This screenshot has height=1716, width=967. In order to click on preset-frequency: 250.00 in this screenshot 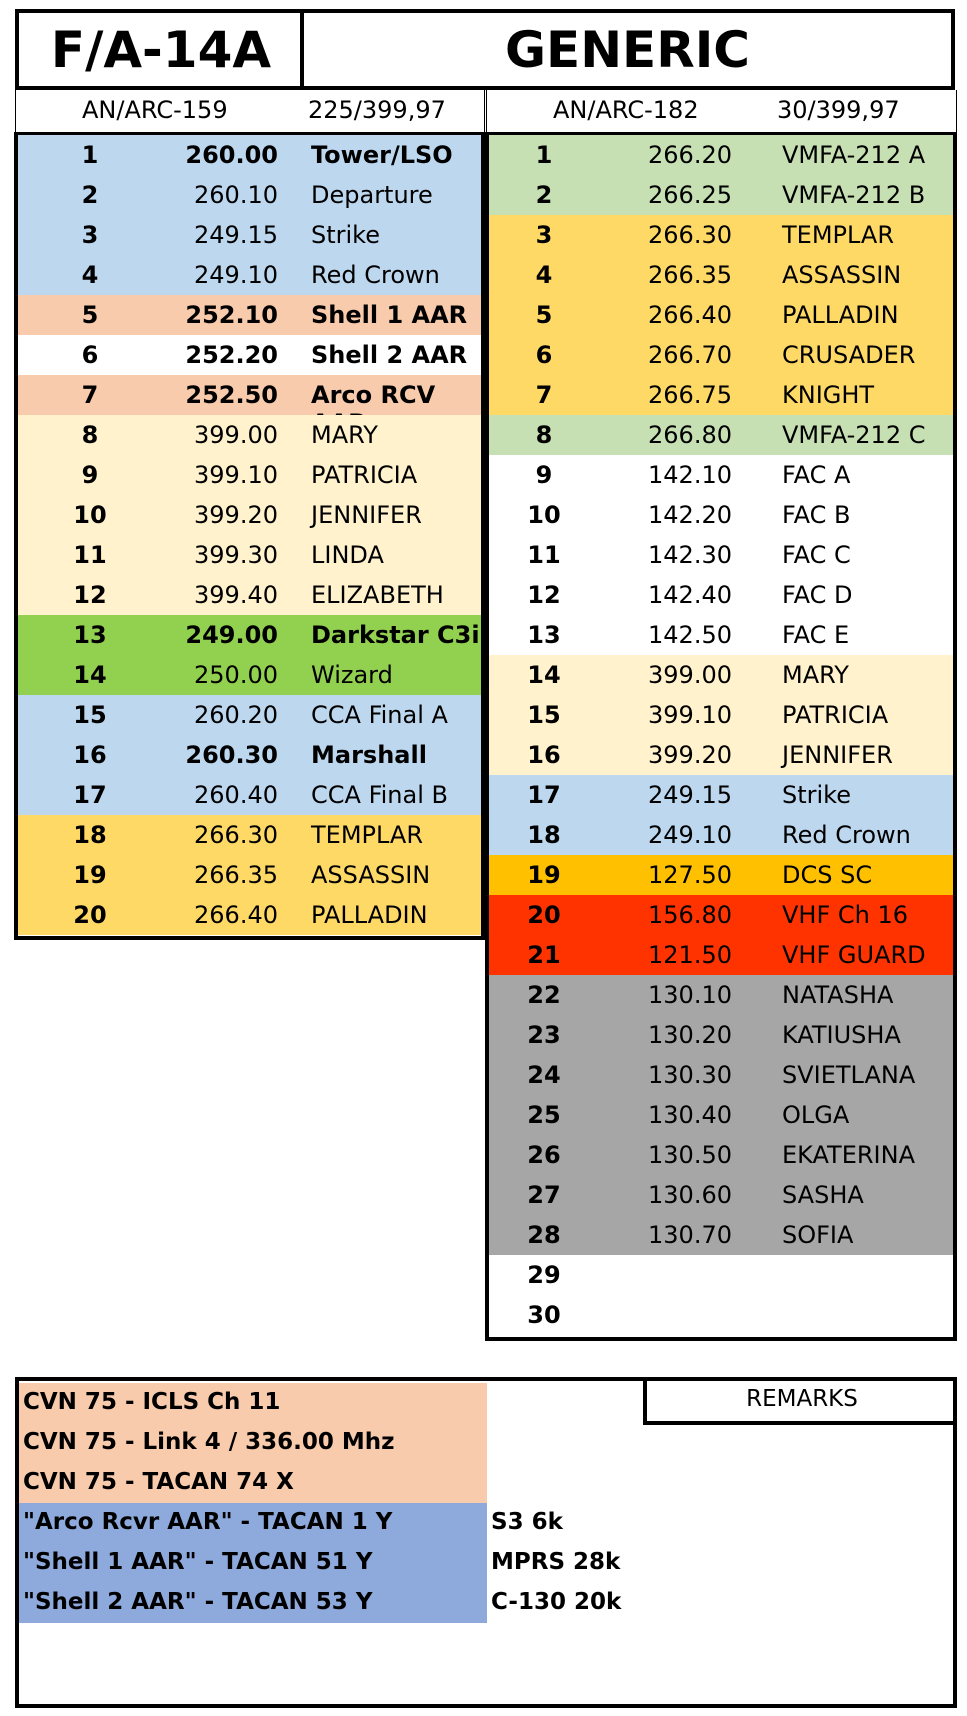, I will do `click(236, 675)`.